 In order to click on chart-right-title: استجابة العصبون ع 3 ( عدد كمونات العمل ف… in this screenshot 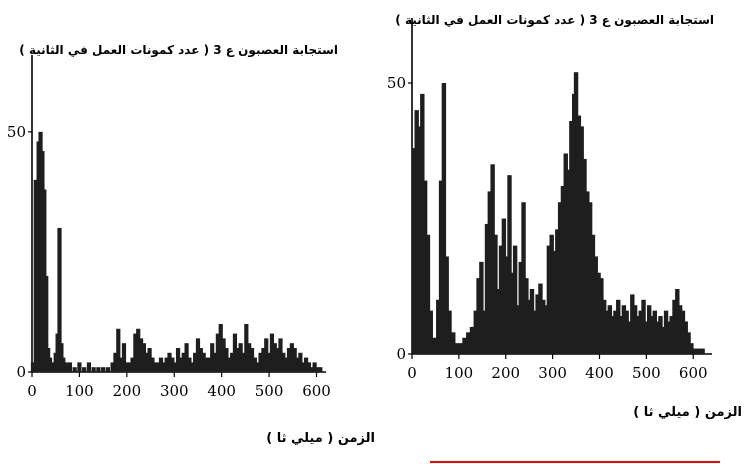, I will do `click(554, 20)`.